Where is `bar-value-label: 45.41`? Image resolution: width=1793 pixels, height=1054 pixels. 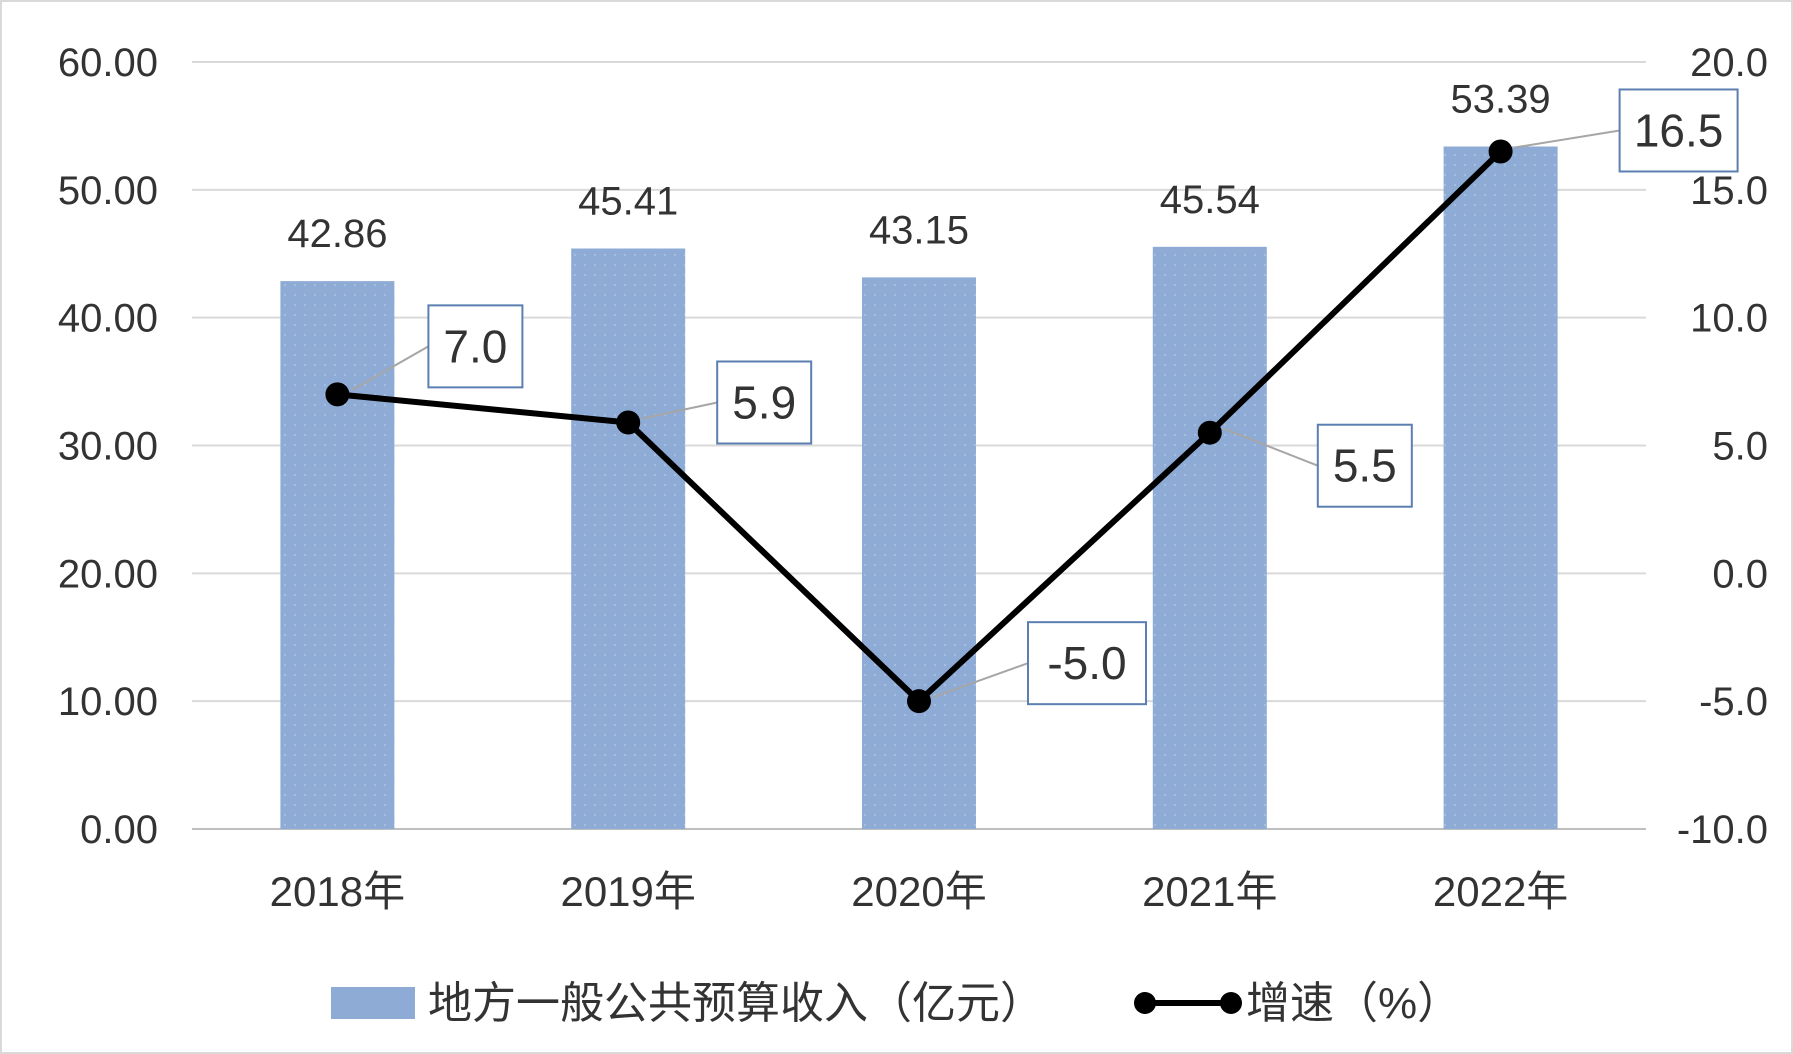
bar-value-label: 45.41 is located at coordinates (628, 202).